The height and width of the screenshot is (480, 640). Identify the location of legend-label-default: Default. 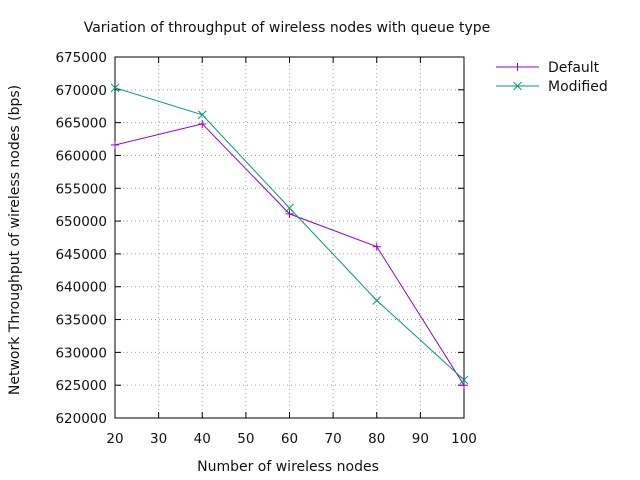
(574, 68).